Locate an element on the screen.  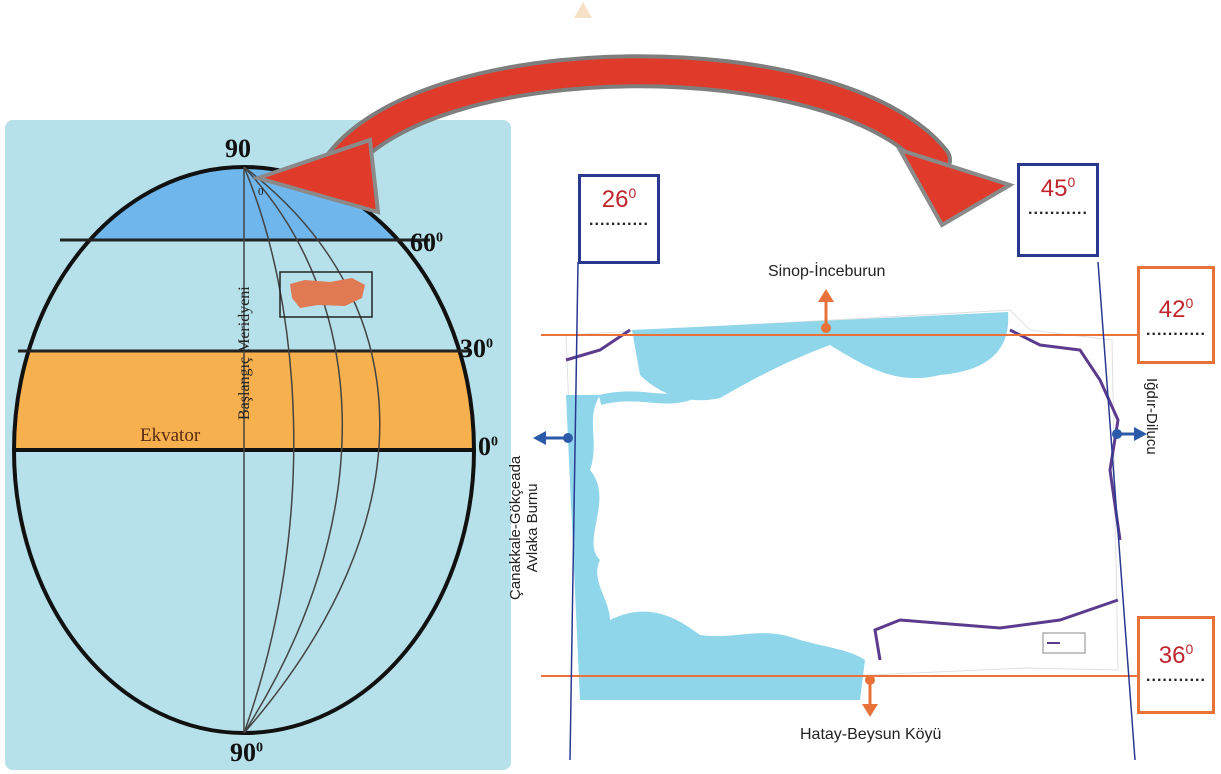
aegean-mediterranean-sea is located at coordinates (715, 547).